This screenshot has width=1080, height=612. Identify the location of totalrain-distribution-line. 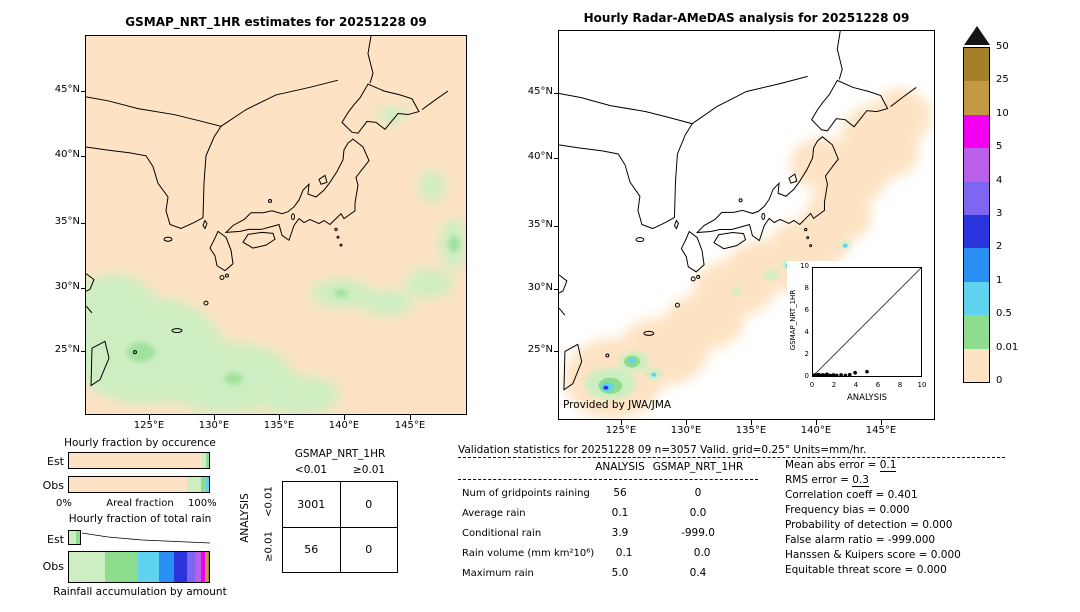
(146, 538).